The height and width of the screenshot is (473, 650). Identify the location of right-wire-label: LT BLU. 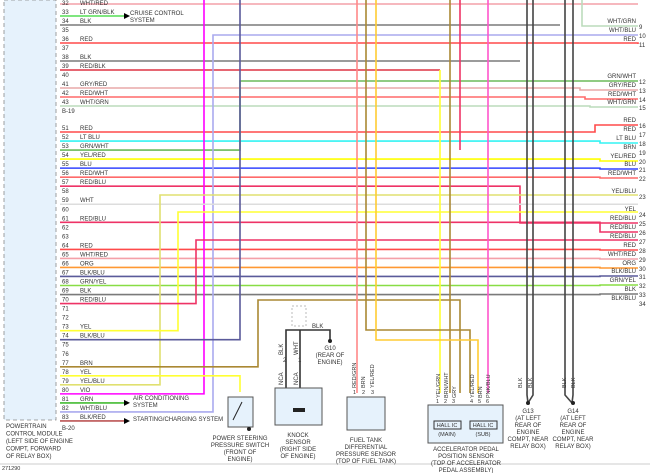
(626, 139).